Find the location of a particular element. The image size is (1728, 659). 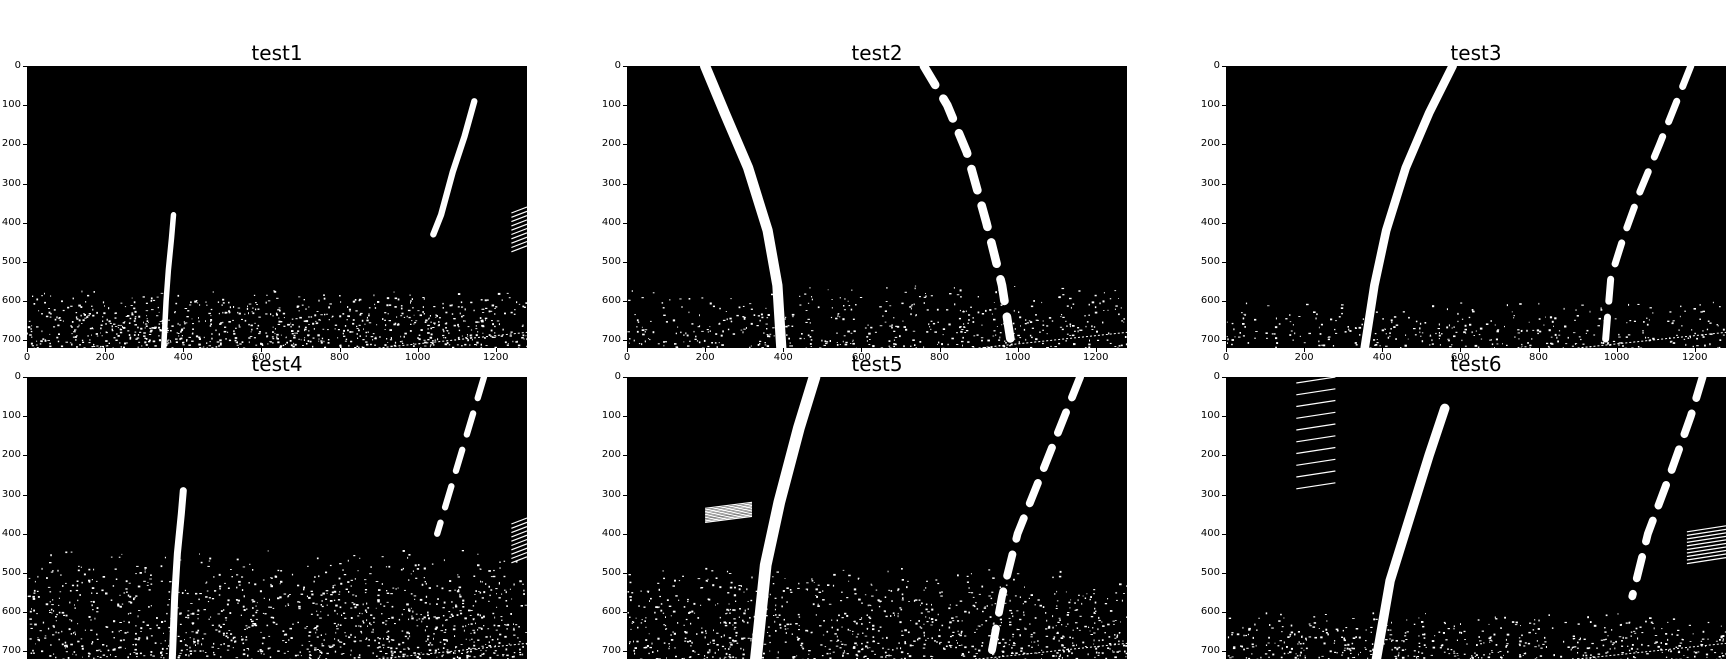

x-tick-label: 400 is located at coordinates (783, 358).